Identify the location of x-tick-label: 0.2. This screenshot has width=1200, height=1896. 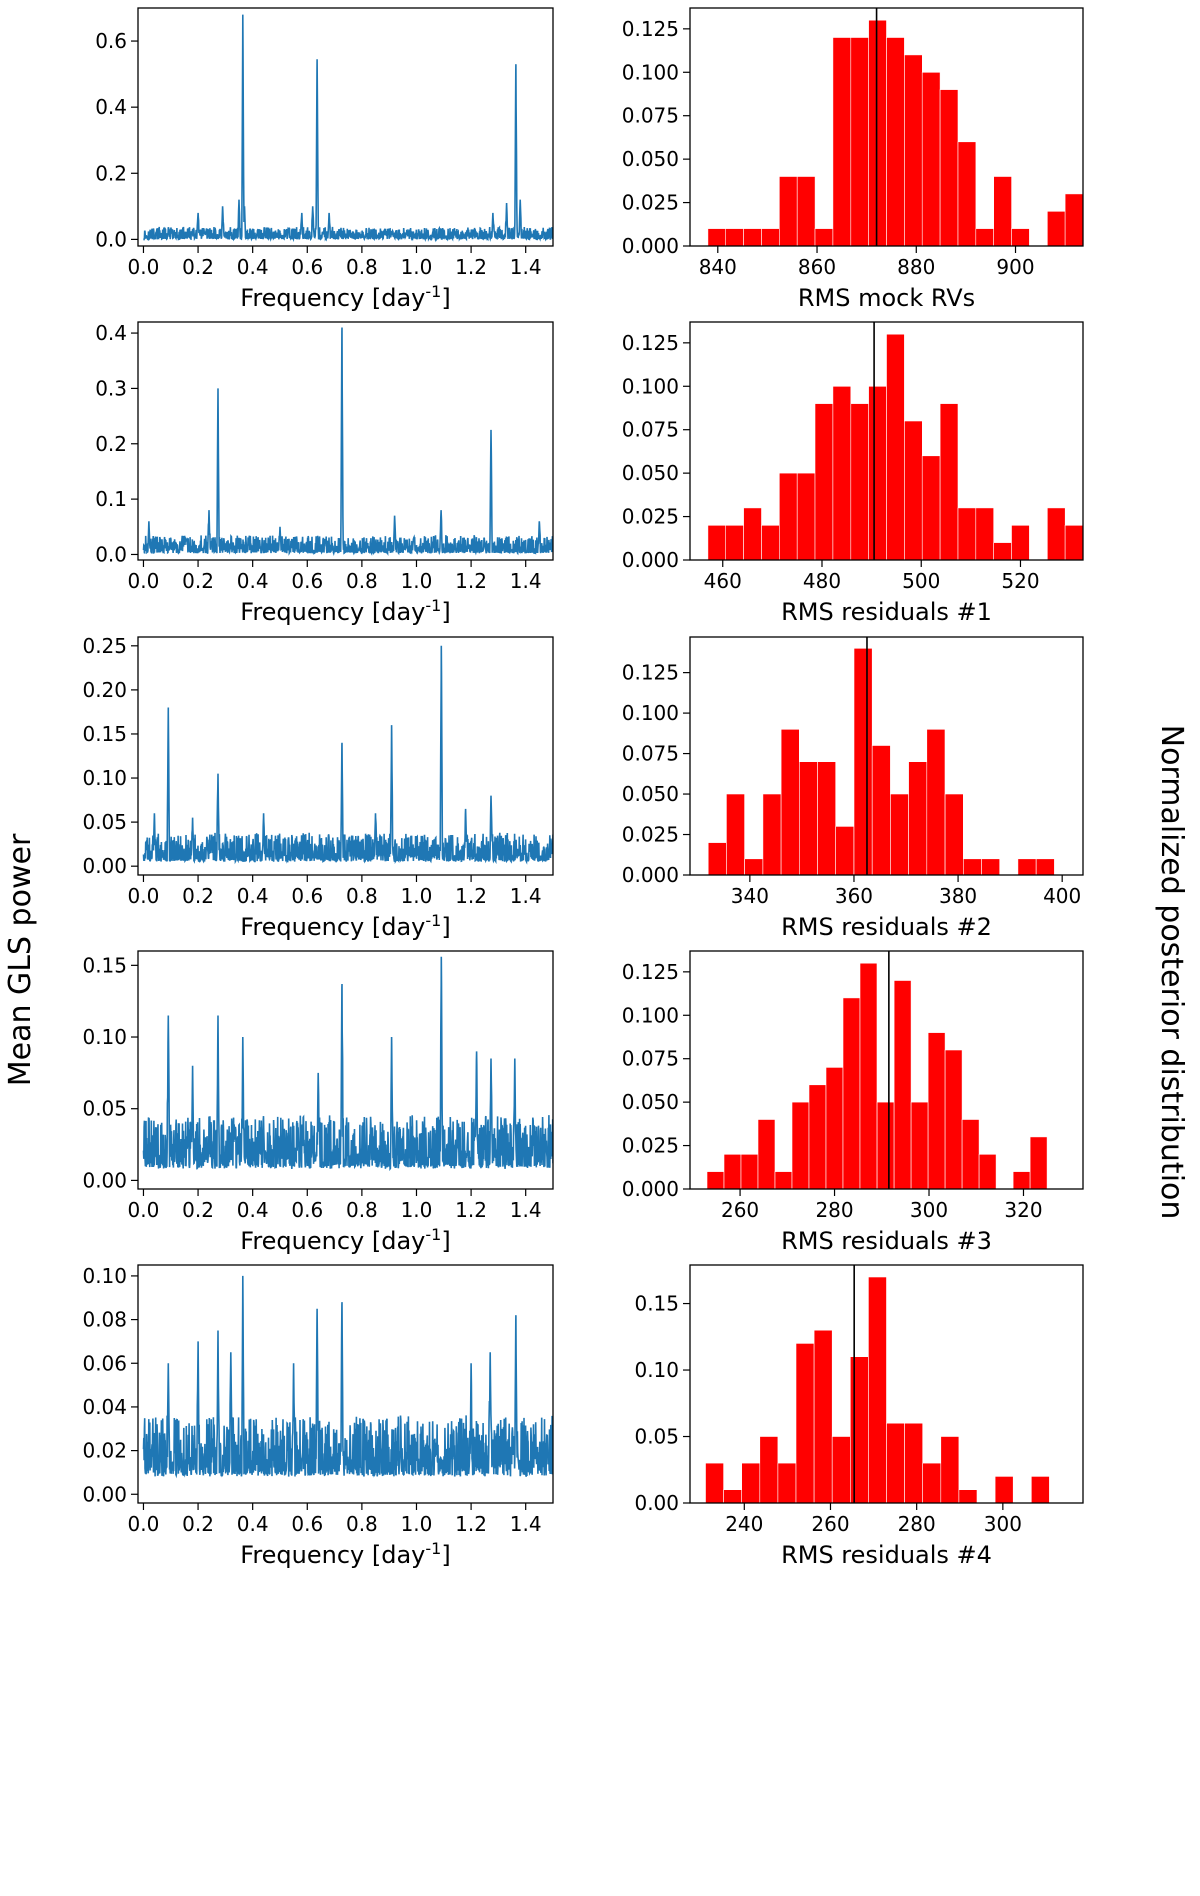
(198, 1210).